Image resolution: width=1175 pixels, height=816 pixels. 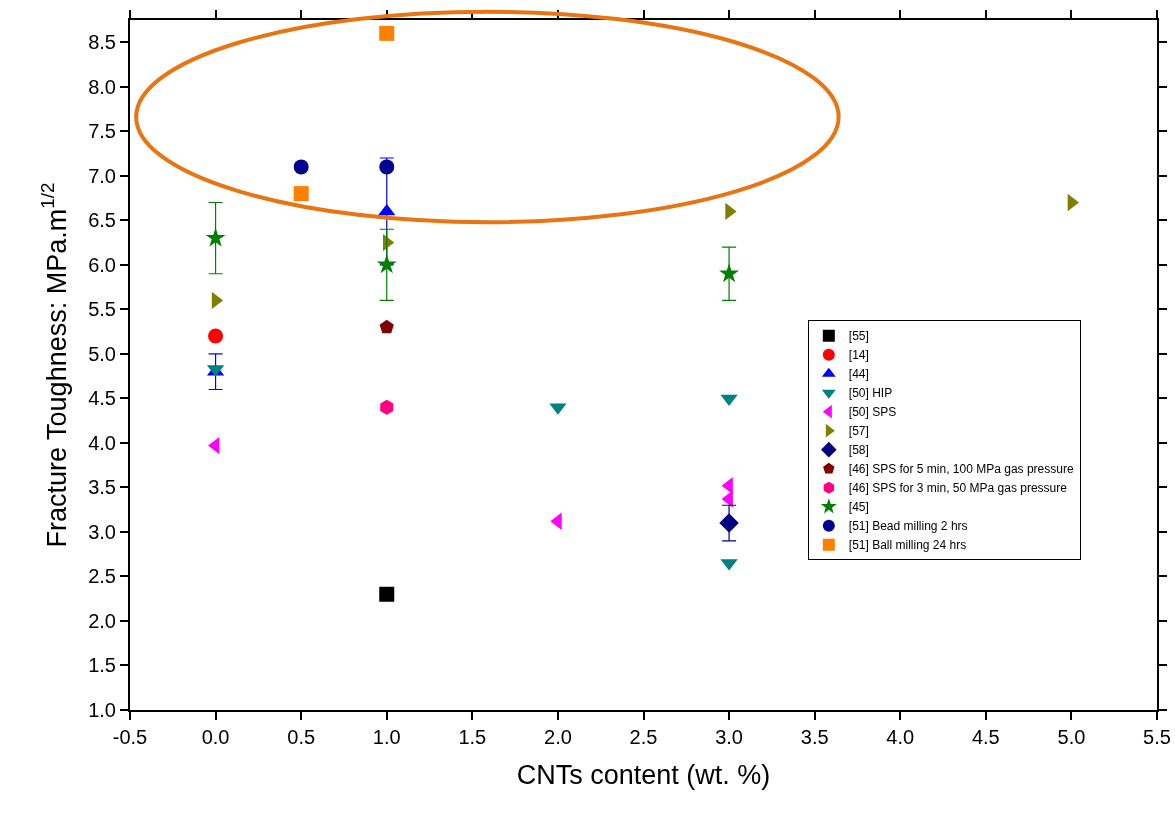 What do you see at coordinates (858, 336) in the screenshot?
I see `legend-label: [55]` at bounding box center [858, 336].